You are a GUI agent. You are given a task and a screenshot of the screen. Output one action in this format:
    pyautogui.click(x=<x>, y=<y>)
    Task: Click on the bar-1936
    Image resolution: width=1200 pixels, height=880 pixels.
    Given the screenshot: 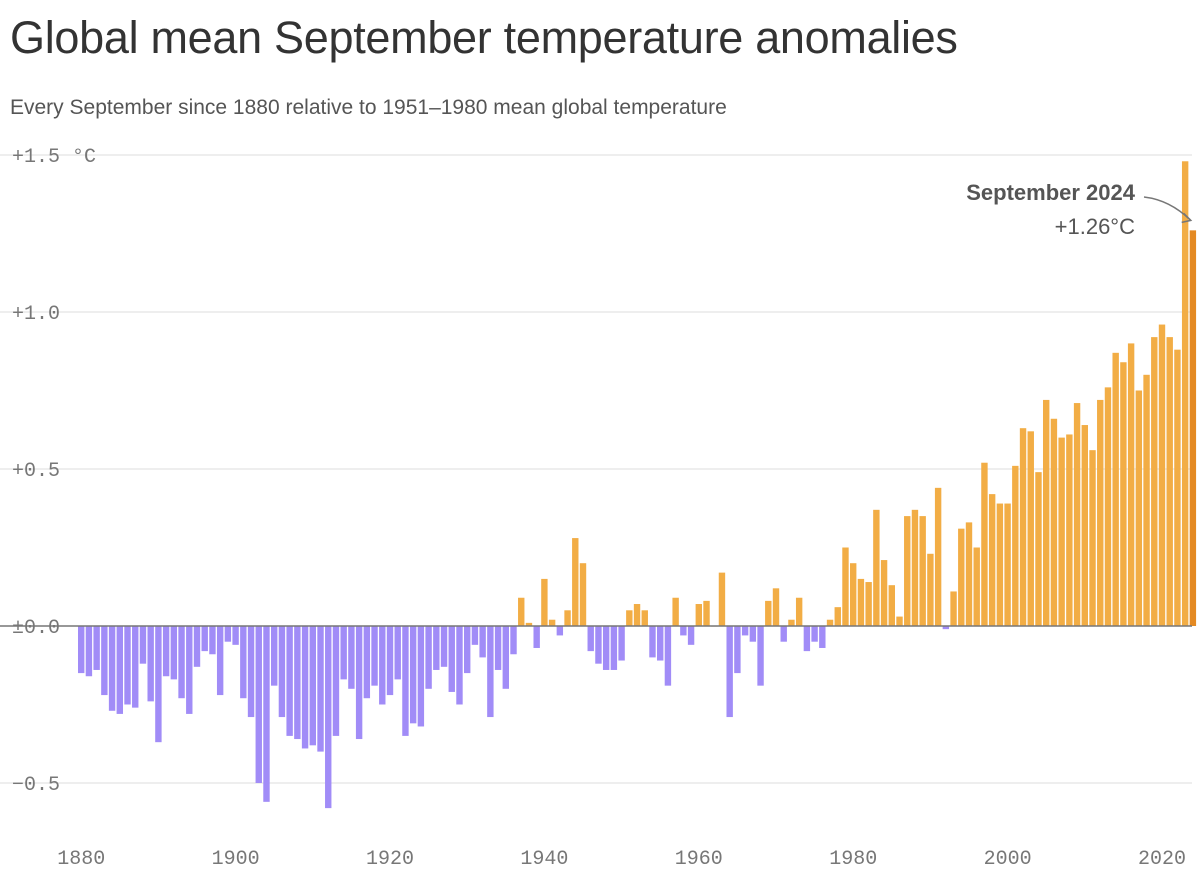 What is the action you would take?
    pyautogui.click(x=513, y=640)
    